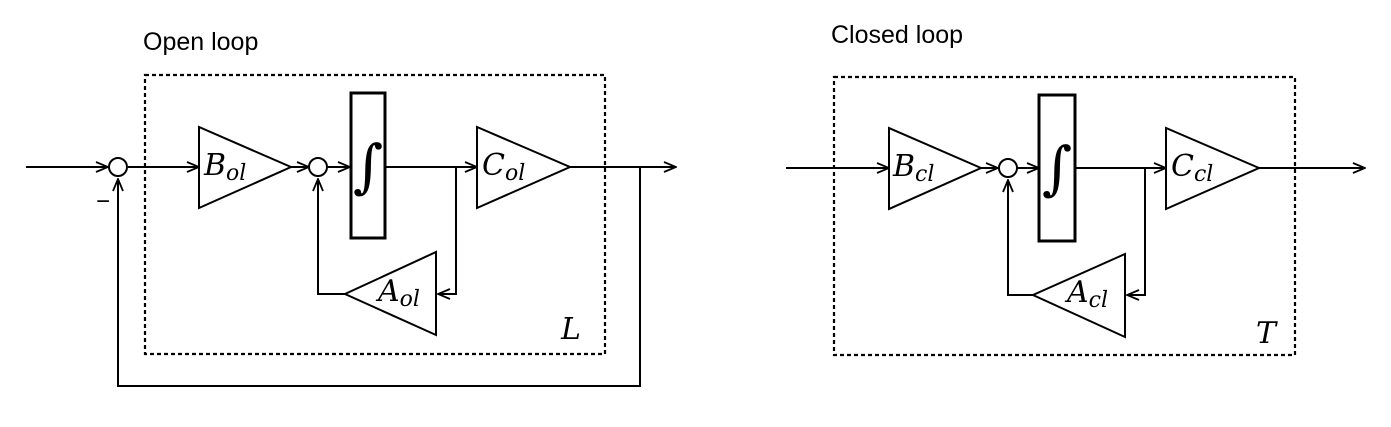 The image size is (1391, 427). I want to click on open-loop-integral-symbol: ∫, so click(368, 166).